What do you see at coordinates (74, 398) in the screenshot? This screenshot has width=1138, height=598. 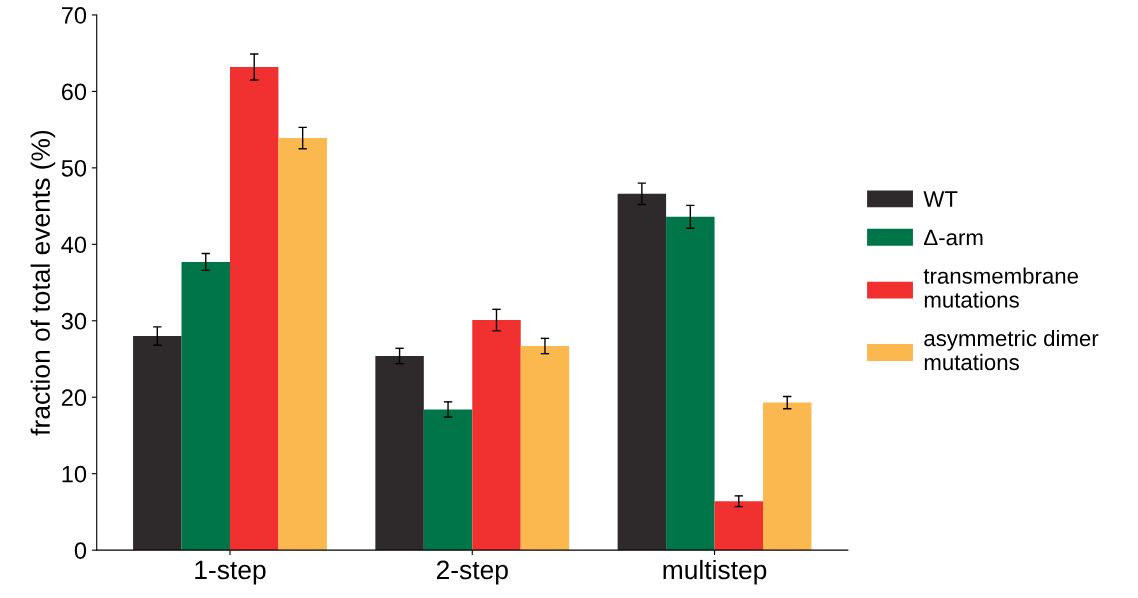 I see `y-tick-label: 20` at bounding box center [74, 398].